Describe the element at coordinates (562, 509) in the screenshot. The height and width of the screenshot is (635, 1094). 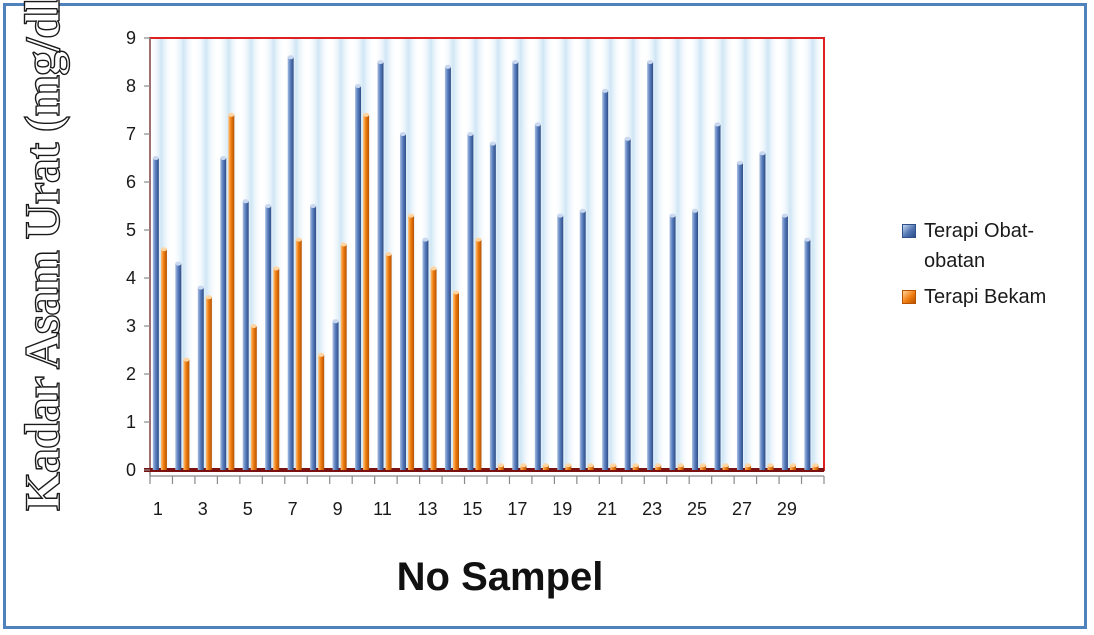
I see `x-tick-label: 19` at that location.